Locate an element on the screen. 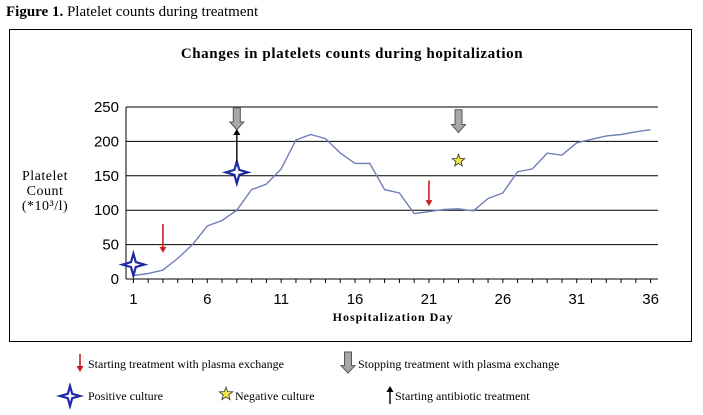 Image resolution: width=703 pixels, height=415 pixels. legend-item-starting-plasma-exchange: Starting treatment with plasma exchange is located at coordinates (180, 363).